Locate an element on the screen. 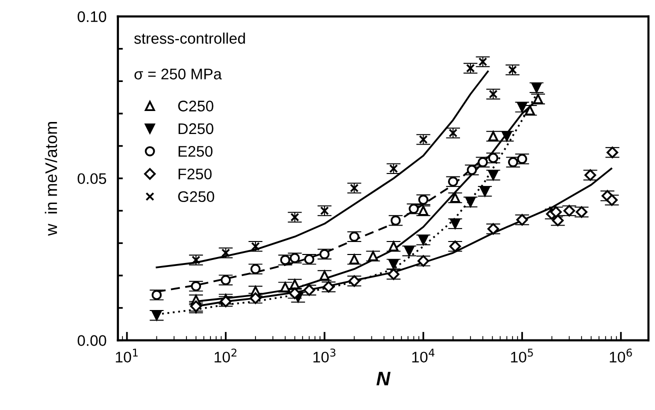  x-tick-label: 10$^{3}$ is located at coordinates (324, 355).